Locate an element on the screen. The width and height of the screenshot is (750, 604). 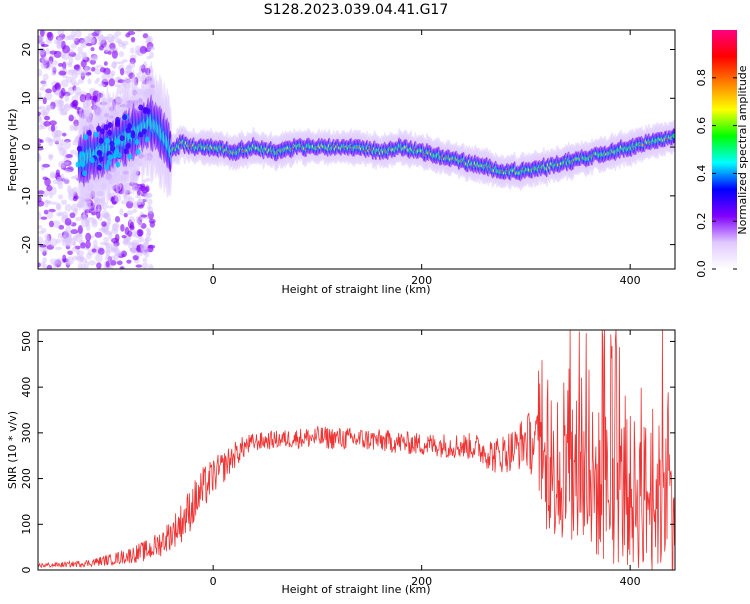
colorbar-label: Normalized spectral amplitude is located at coordinates (742, 149).